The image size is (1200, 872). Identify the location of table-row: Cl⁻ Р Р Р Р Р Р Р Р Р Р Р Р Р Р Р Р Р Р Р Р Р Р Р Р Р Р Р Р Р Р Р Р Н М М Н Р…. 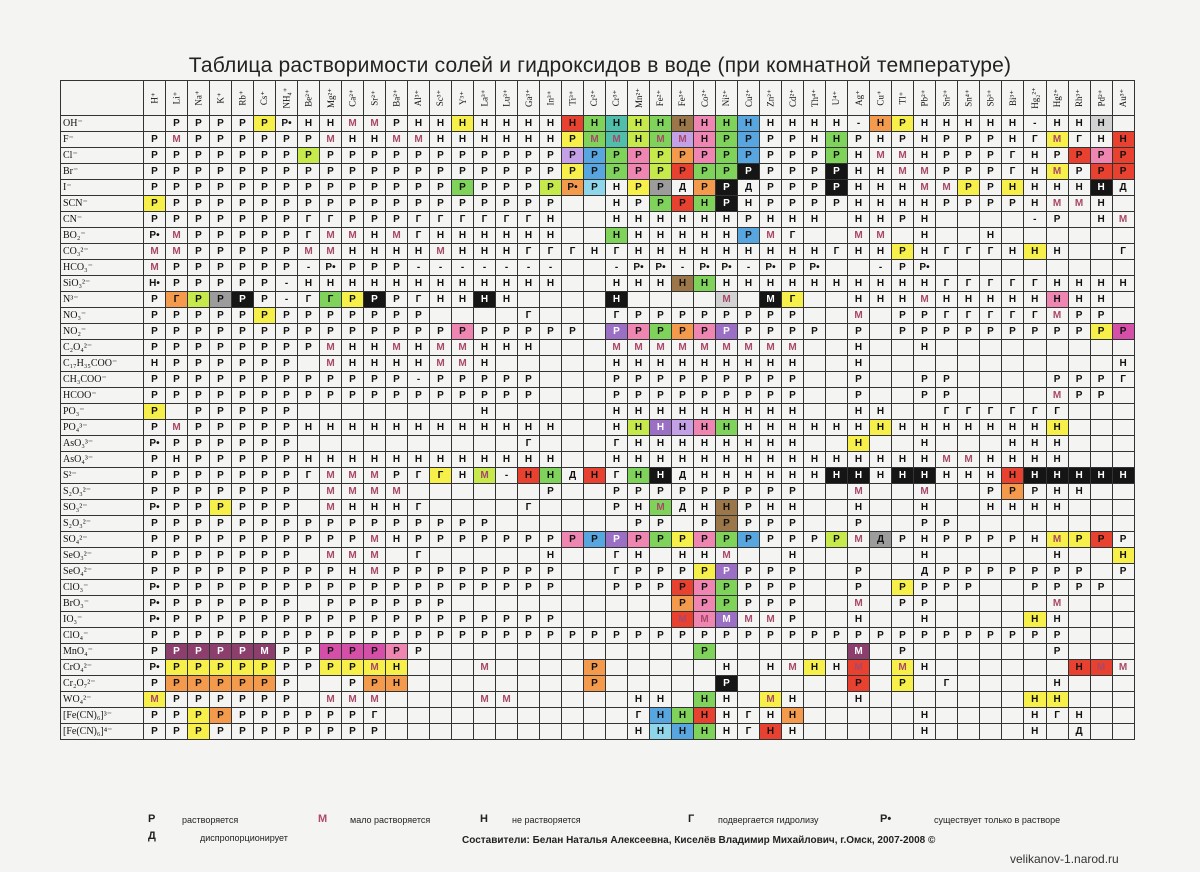
(597, 155).